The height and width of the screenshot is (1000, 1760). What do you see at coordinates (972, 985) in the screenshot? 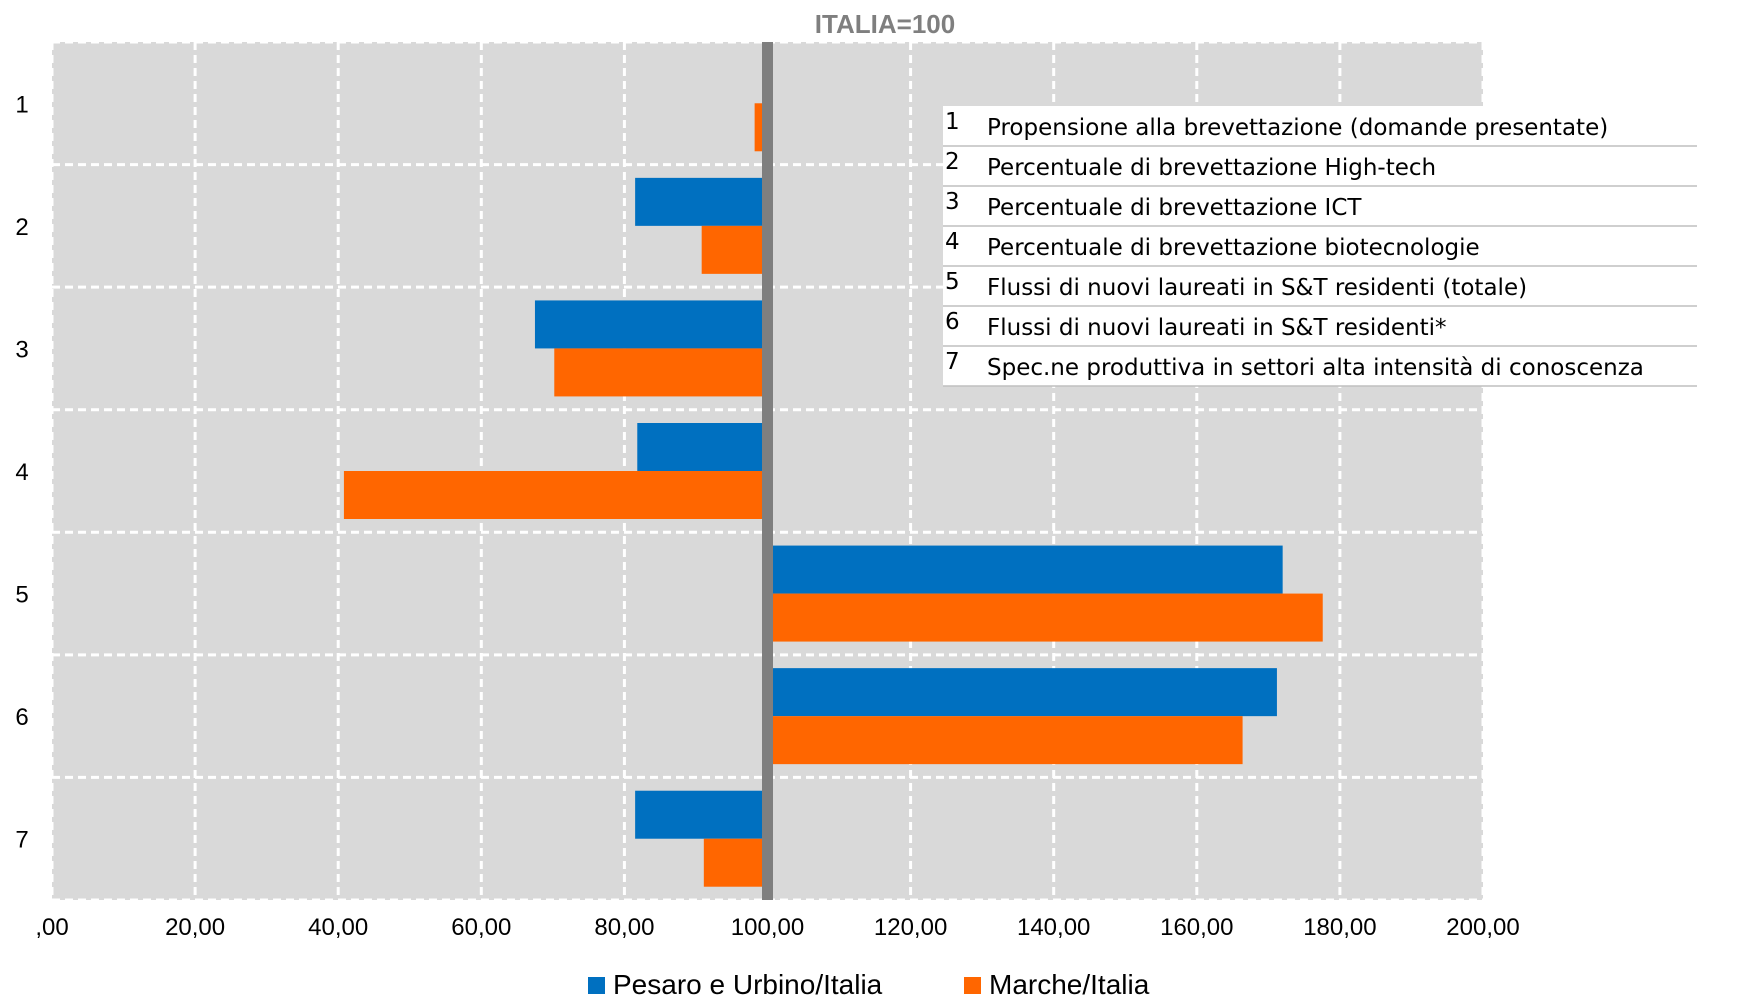
I see `legend-swatch-marche` at bounding box center [972, 985].